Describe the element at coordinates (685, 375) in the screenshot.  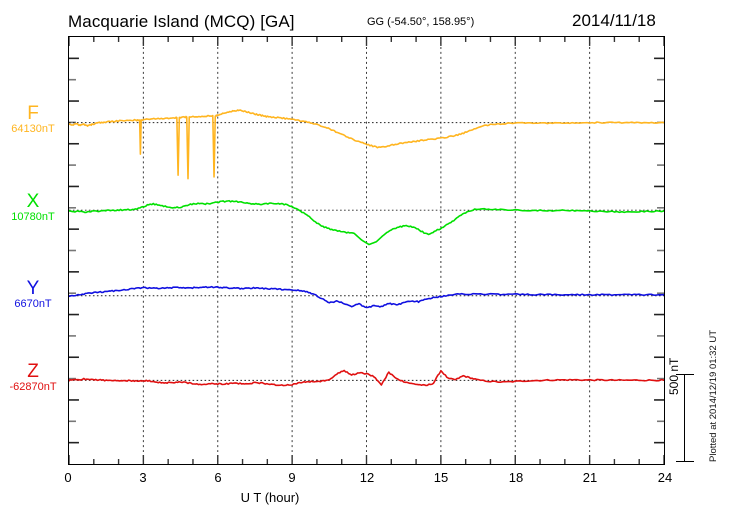
I see `scale-bar-cap-top` at that location.